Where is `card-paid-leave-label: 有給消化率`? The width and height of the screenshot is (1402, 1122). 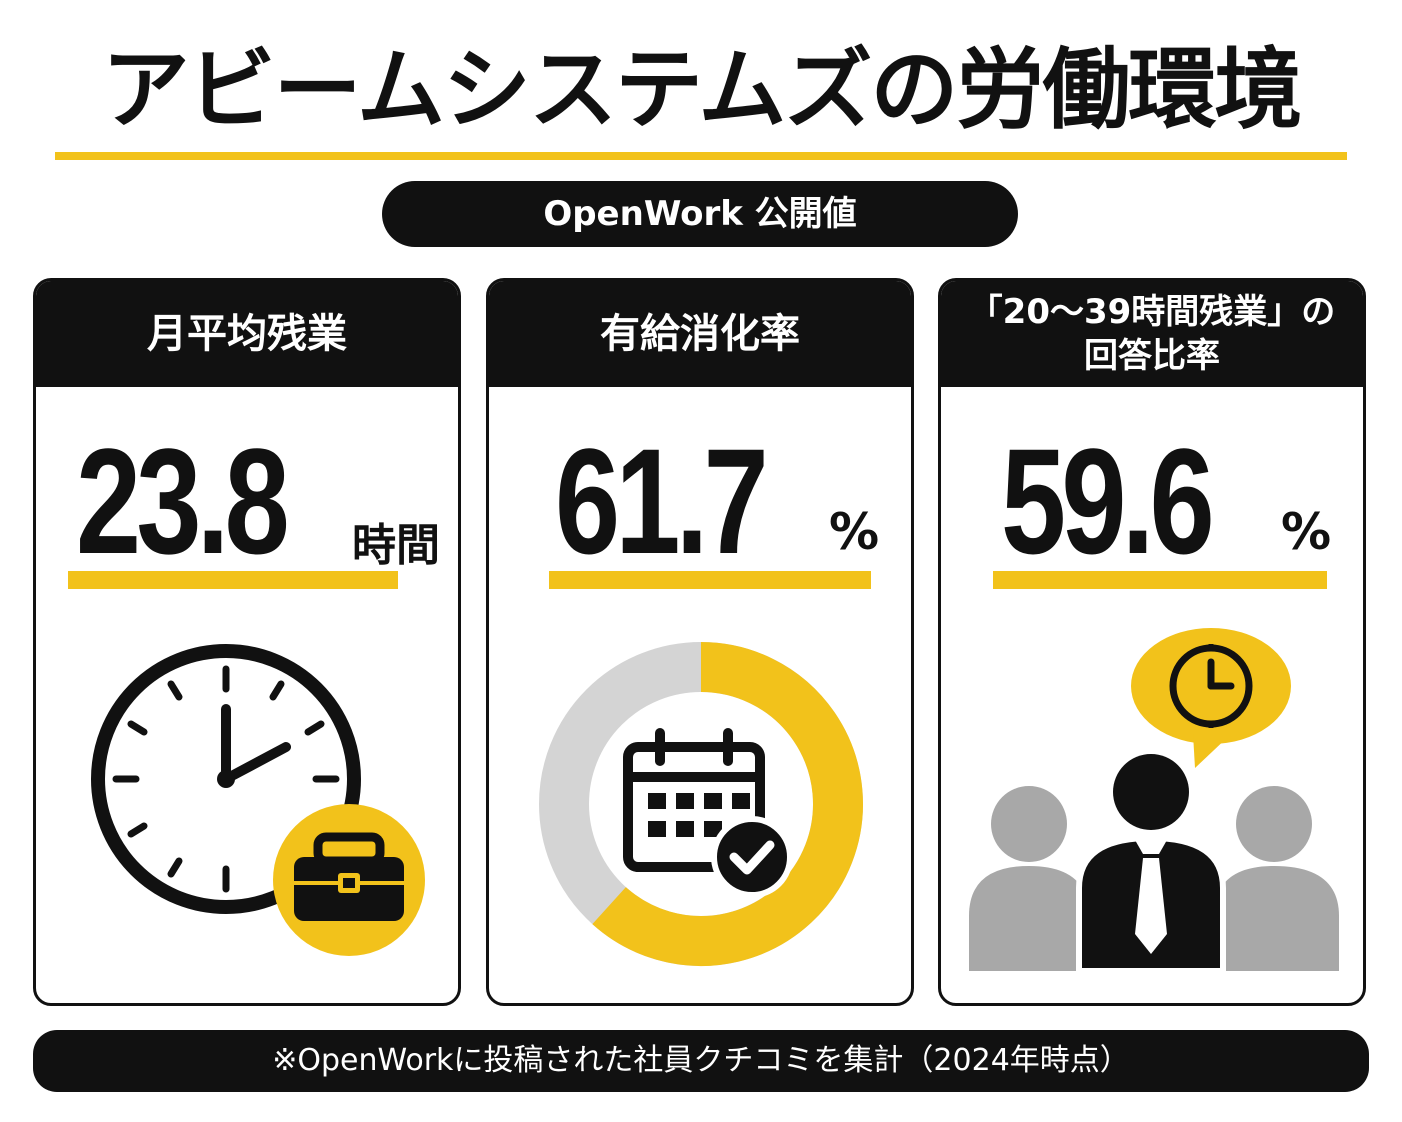
card-paid-leave-label: 有給消化率 is located at coordinates (700, 334).